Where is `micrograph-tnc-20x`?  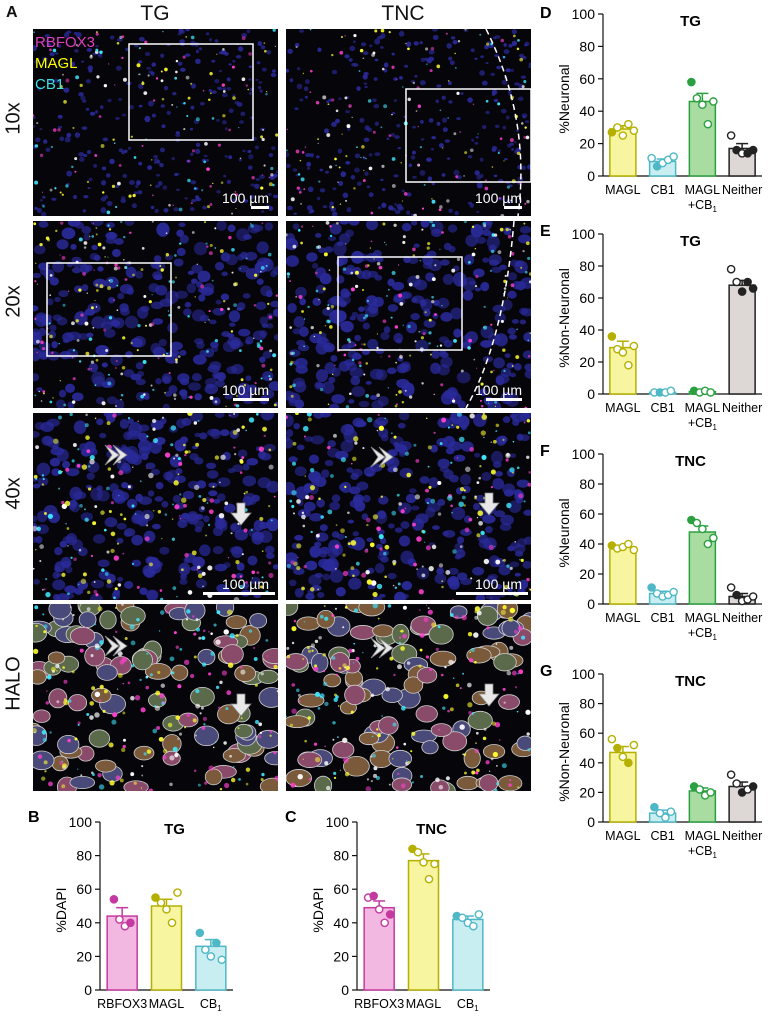
micrograph-tnc-20x is located at coordinates (408, 314).